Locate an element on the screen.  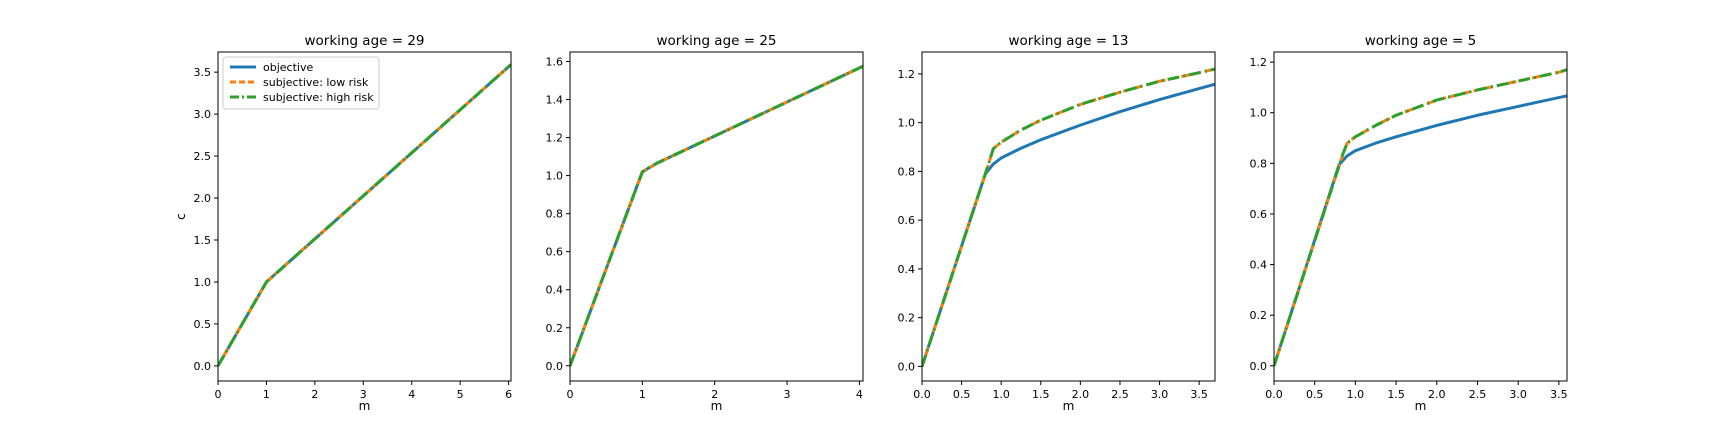
panel-title: working age = 25 is located at coordinates (716, 41).